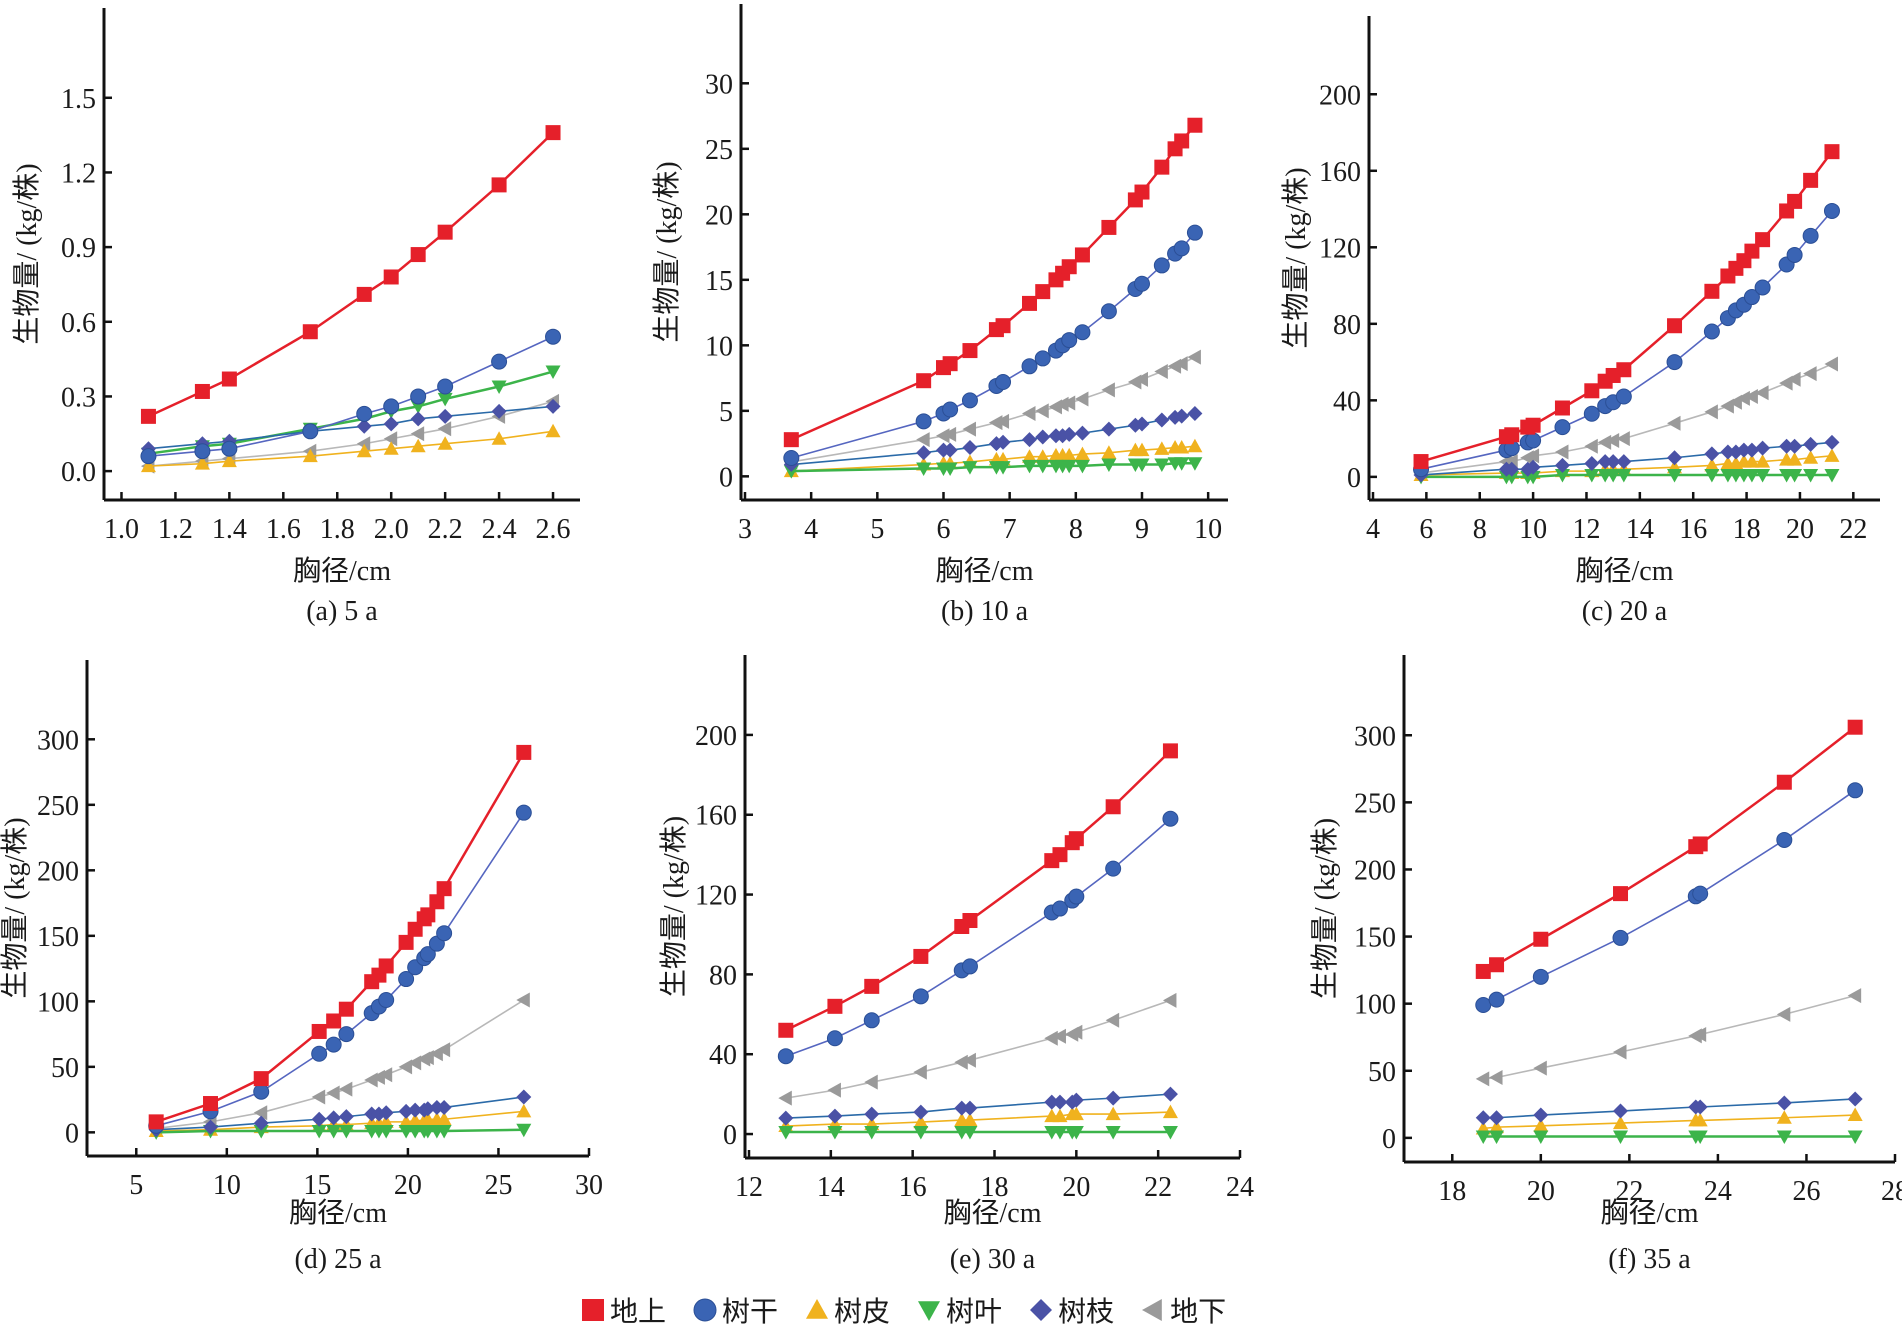 Image resolution: width=1902 pixels, height=1334 pixels. What do you see at coordinates (78, 323) in the screenshot?
I see `y-tick-label: 0.6` at bounding box center [78, 323].